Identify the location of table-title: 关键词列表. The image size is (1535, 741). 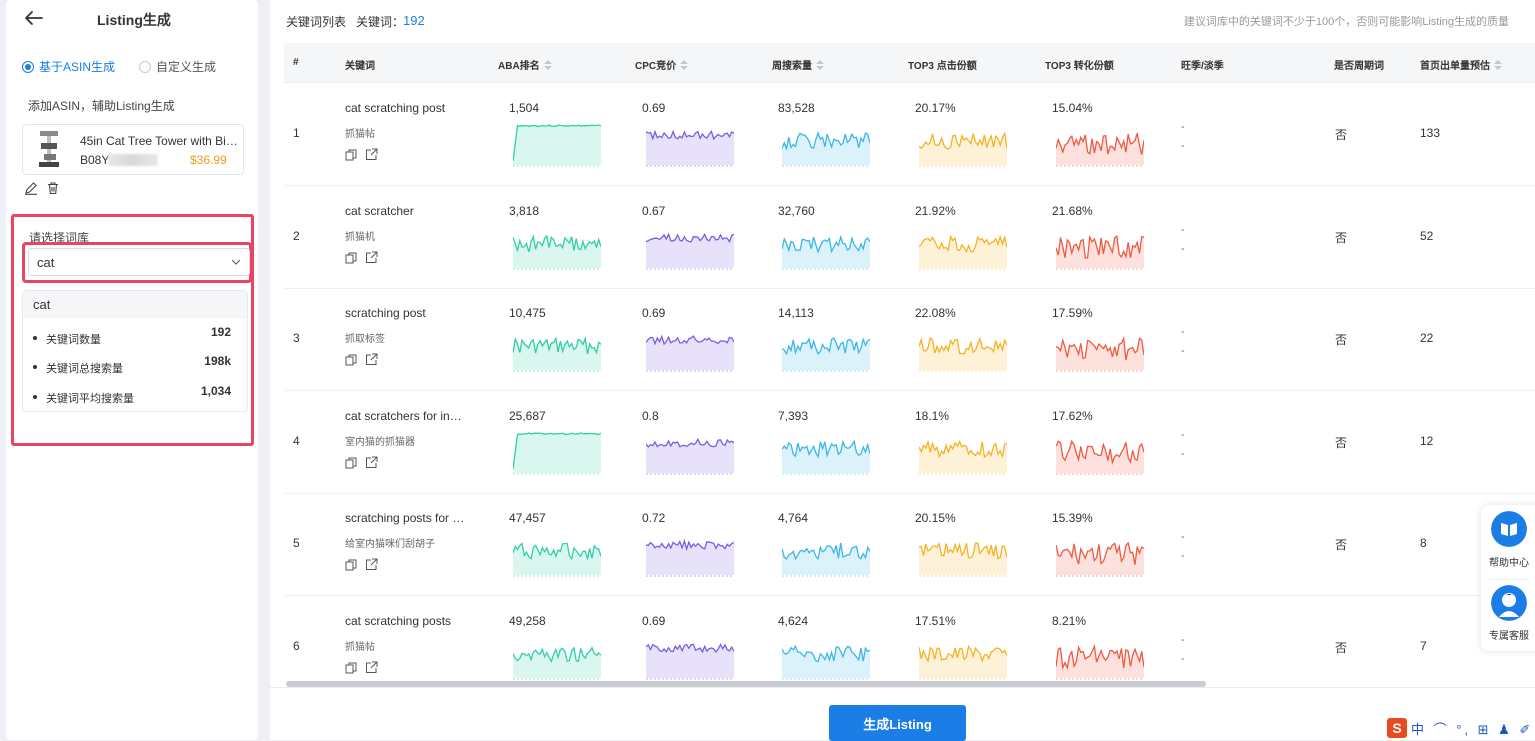
(316, 22).